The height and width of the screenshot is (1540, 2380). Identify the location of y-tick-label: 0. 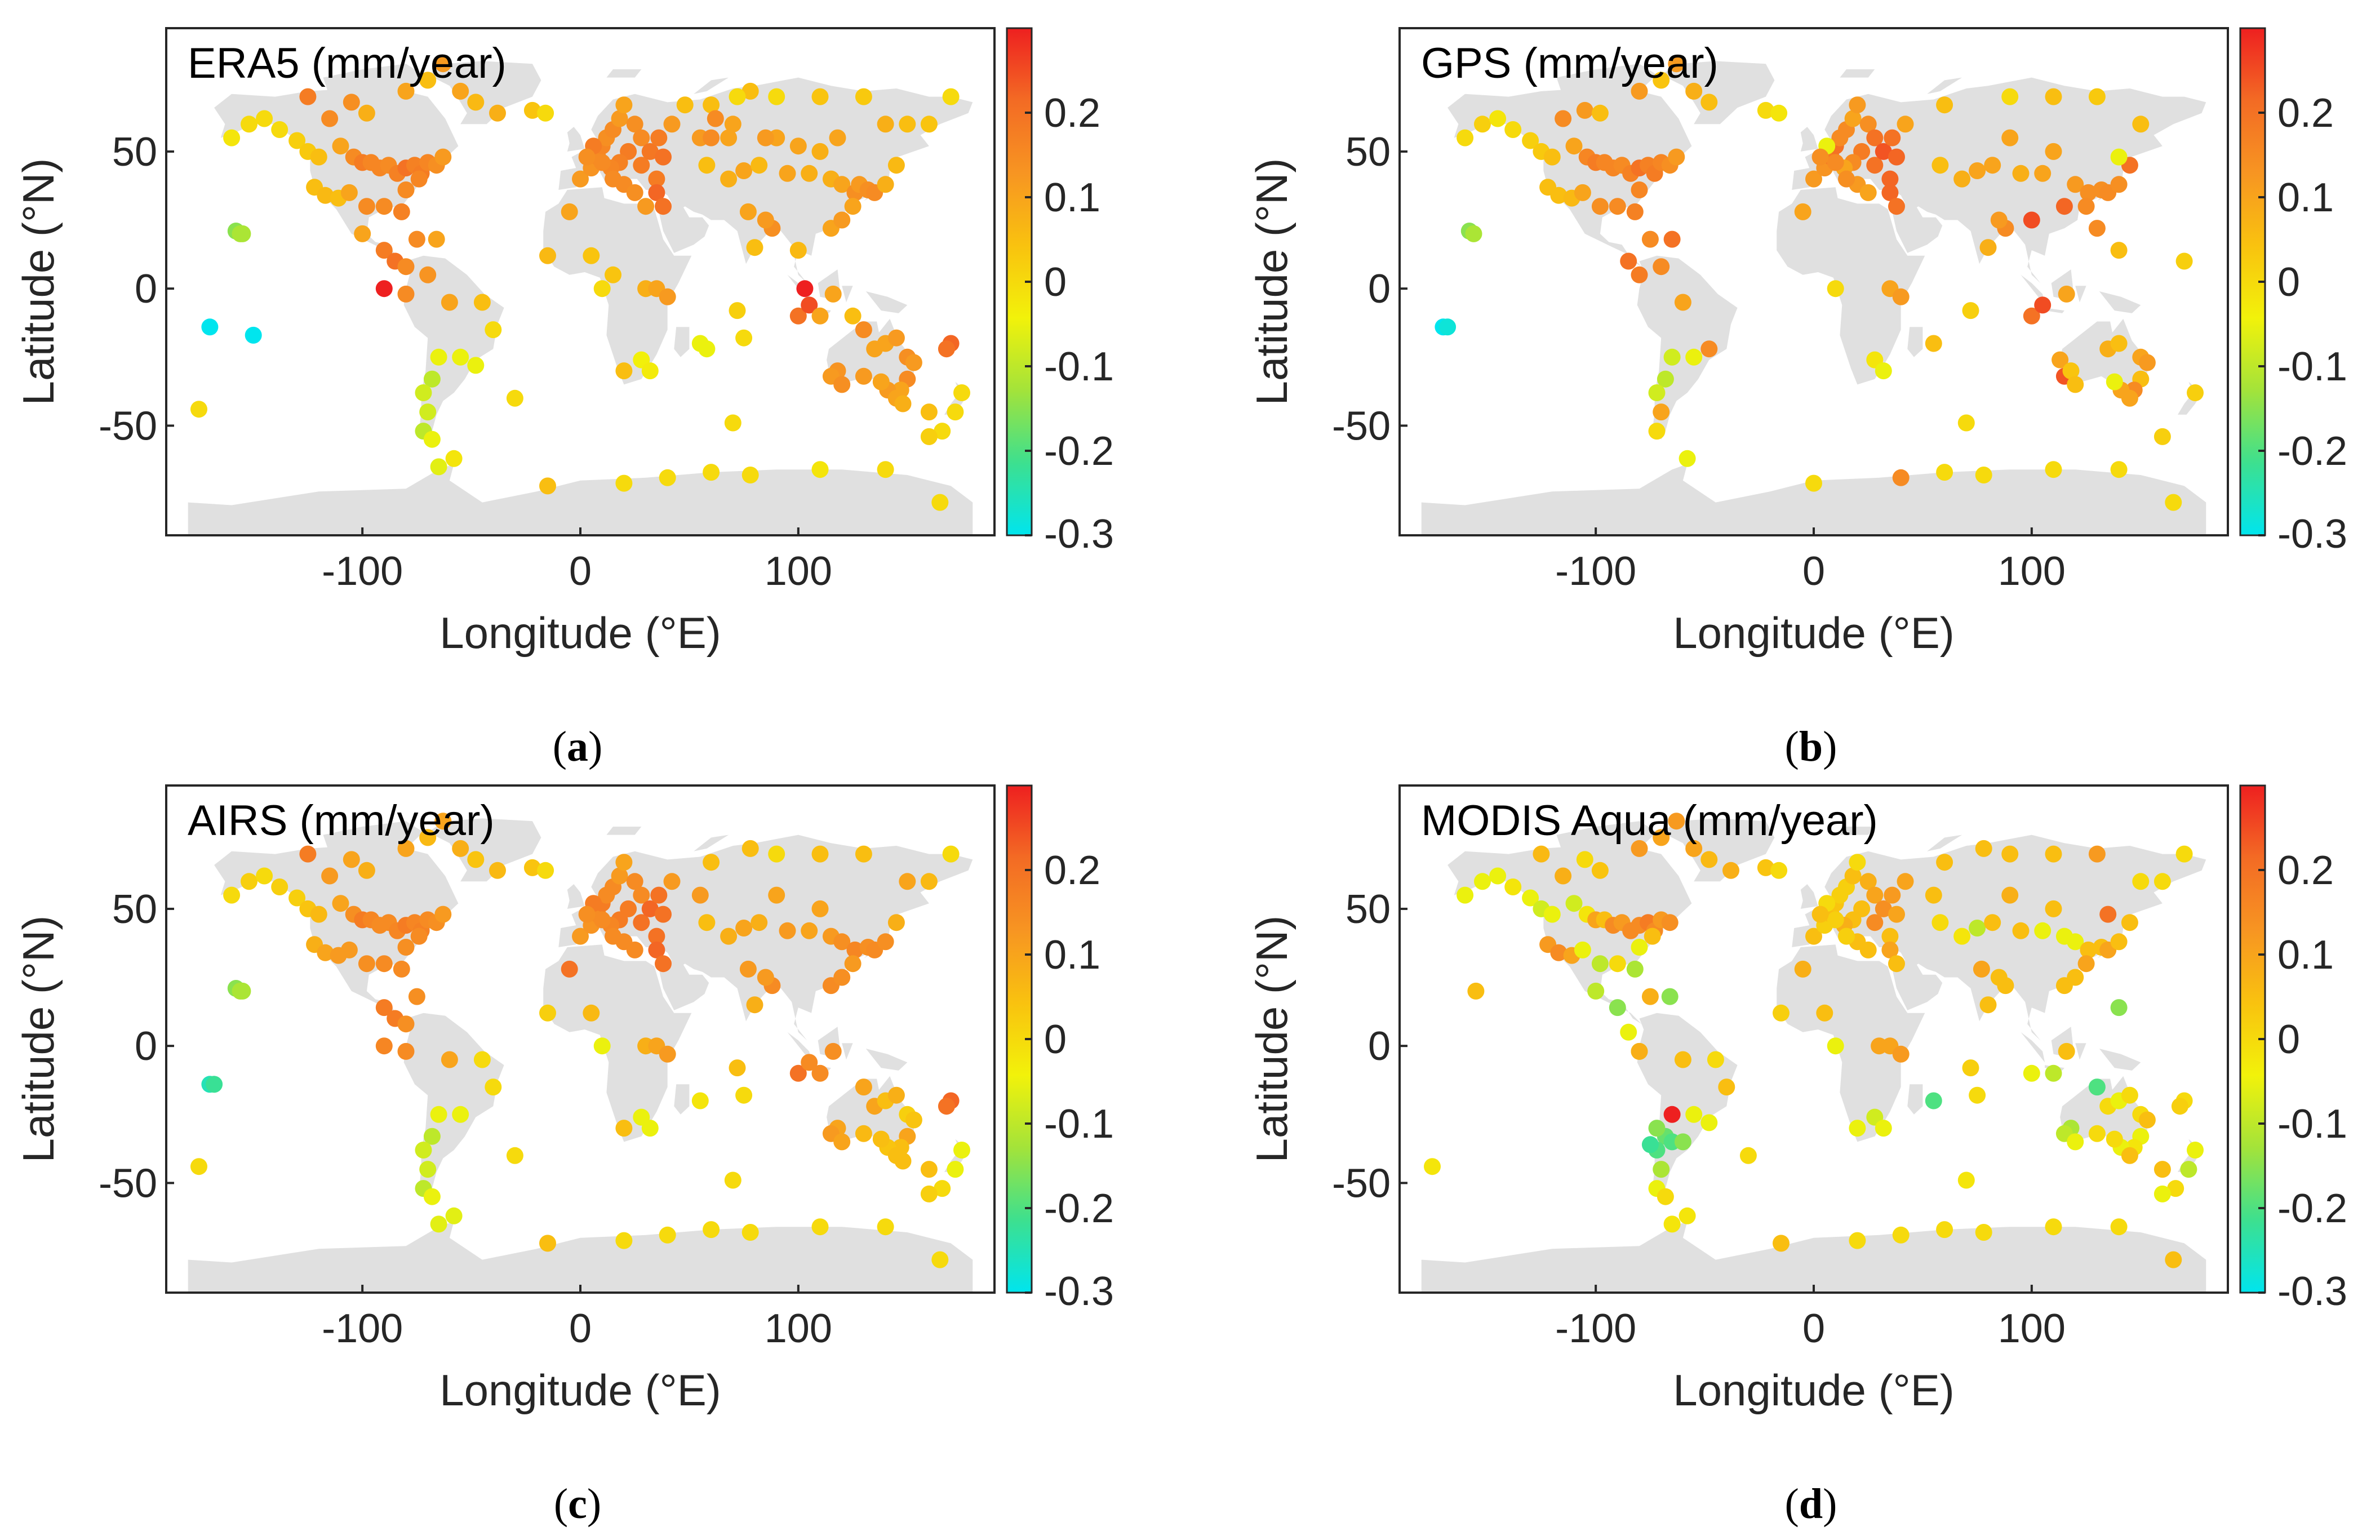
(146, 289).